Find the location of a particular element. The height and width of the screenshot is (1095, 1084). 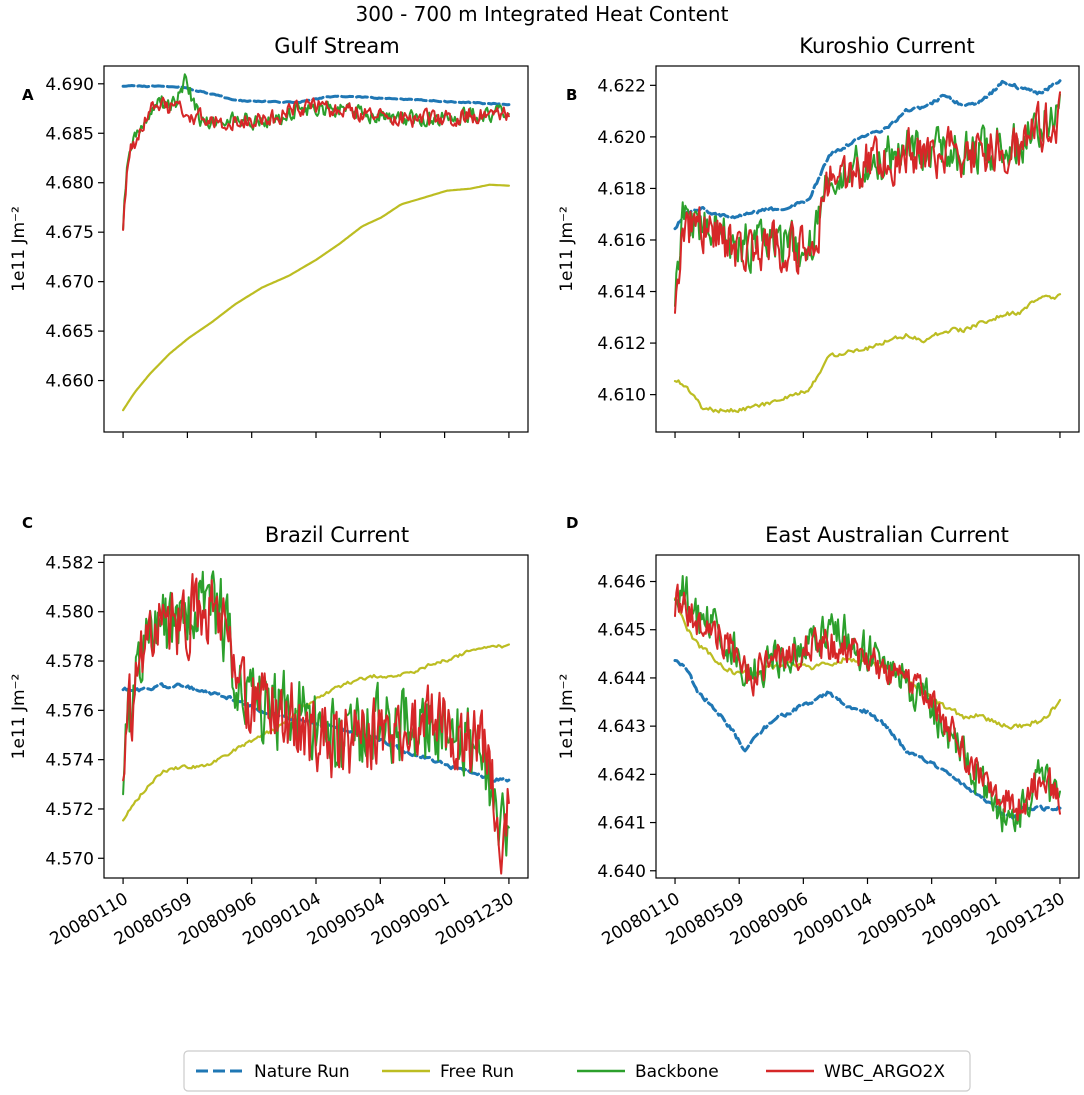

y-tick-label: 4.576 is located at coordinates (69, 711).